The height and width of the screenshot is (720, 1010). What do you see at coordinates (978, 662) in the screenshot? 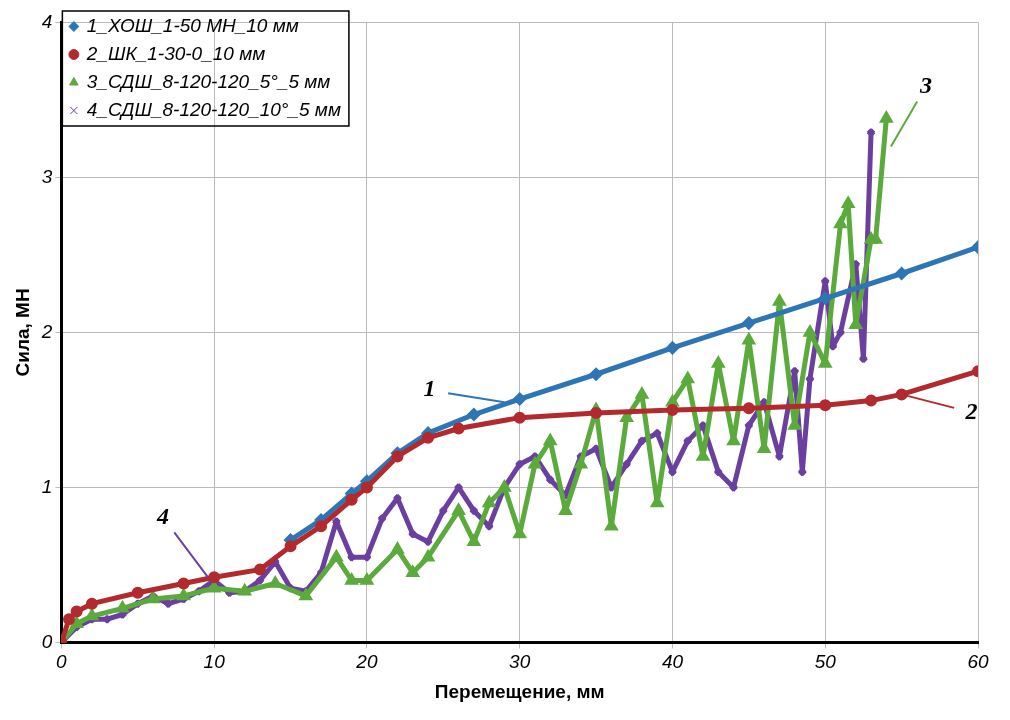
I see `x-tick-label: 60` at bounding box center [978, 662].